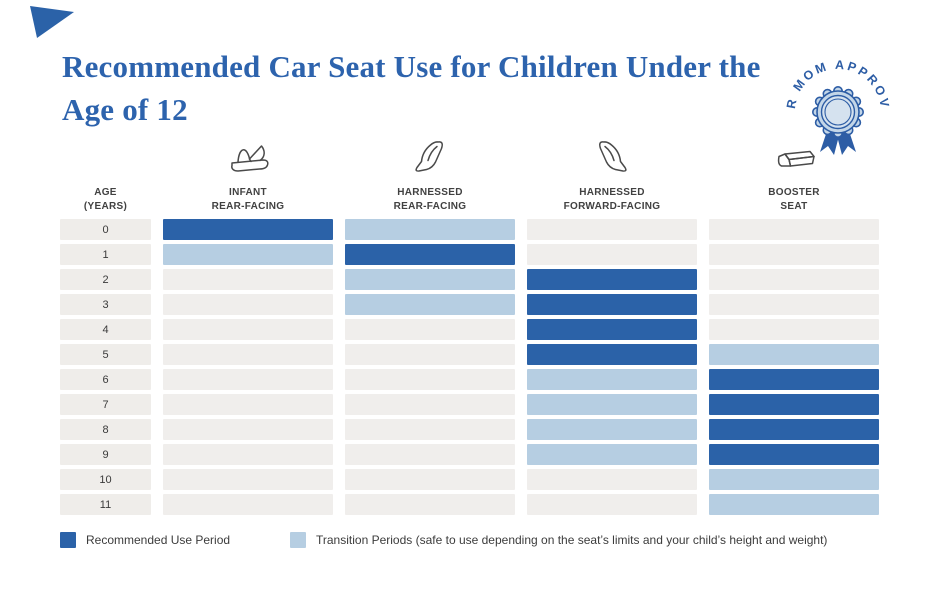  Describe the element at coordinates (838, 120) in the screenshot. I see `rosette-ribbon-icon` at that location.